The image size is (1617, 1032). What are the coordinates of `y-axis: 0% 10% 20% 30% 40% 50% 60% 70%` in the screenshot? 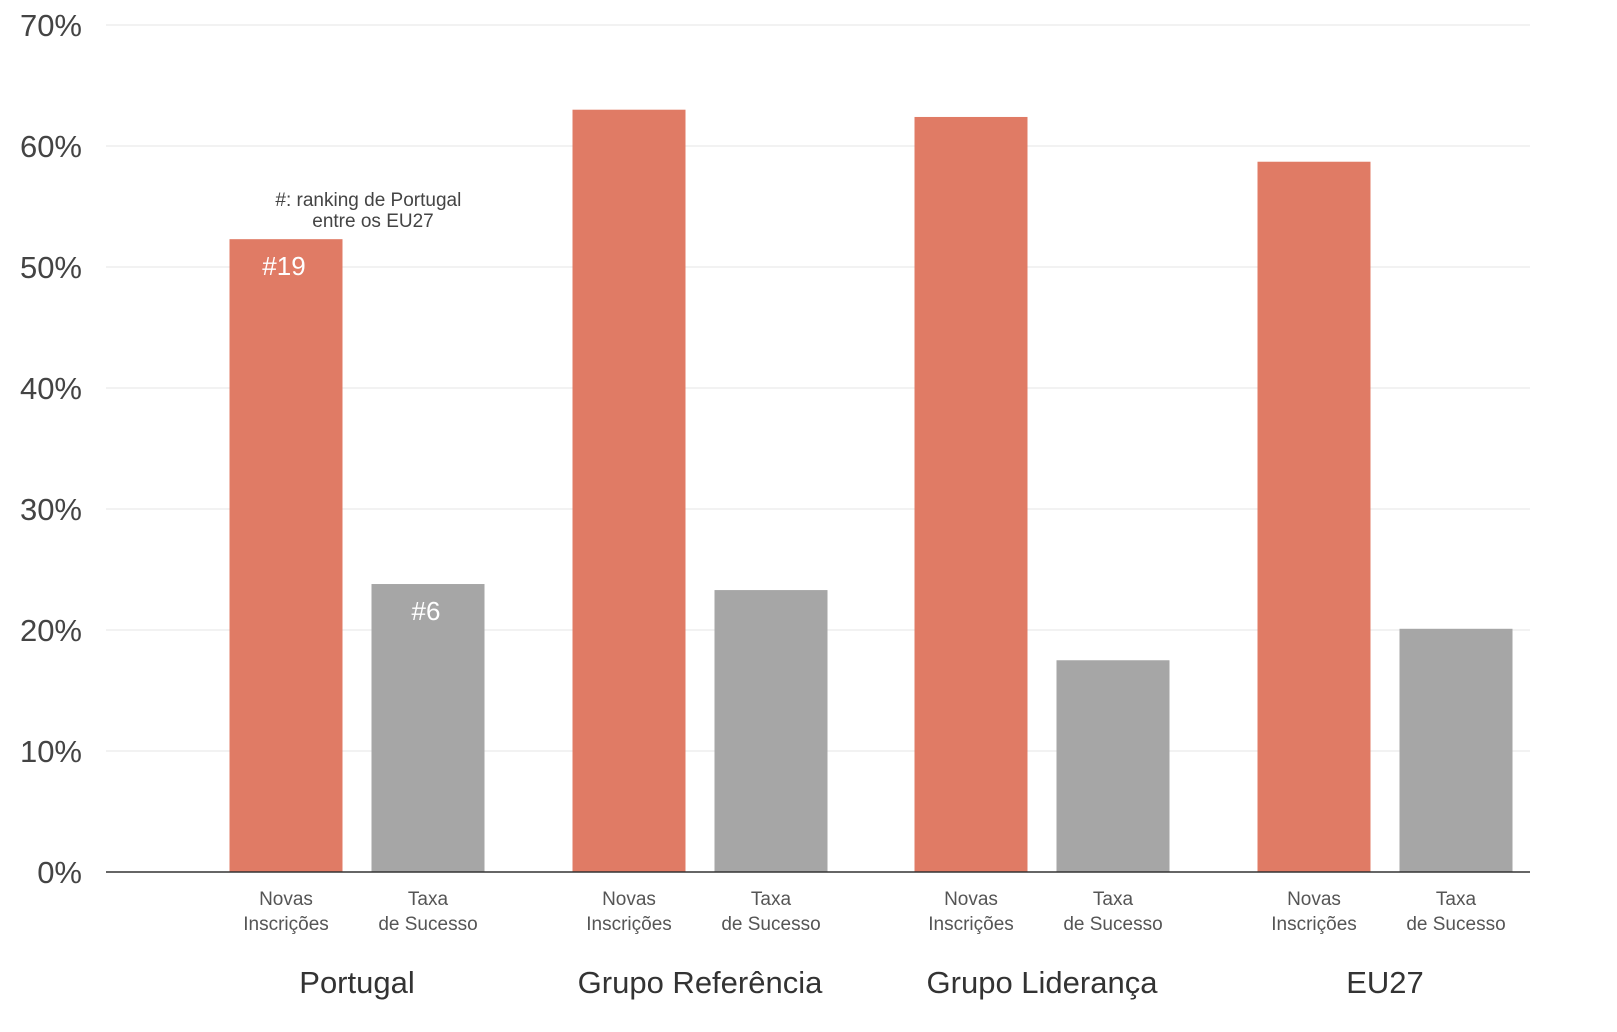 It's located at (51, 449).